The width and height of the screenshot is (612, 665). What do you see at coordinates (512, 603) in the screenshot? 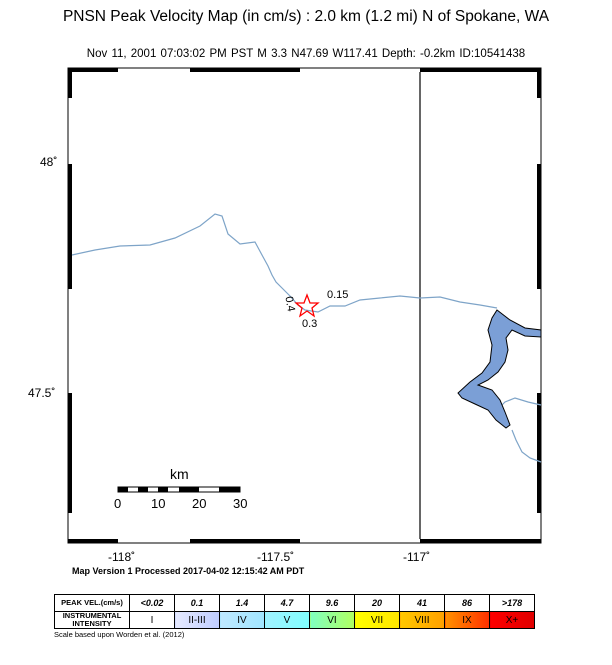
I see `legend-velocity-cell: >178` at bounding box center [512, 603].